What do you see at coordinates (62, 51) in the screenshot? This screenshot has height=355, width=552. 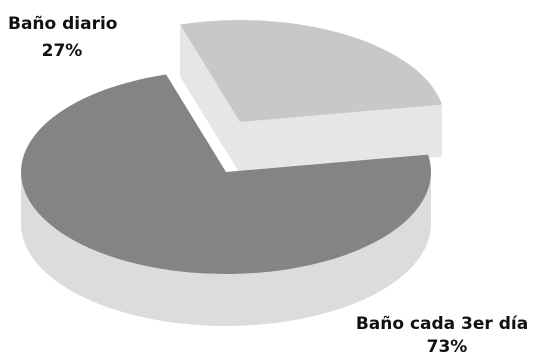 I see `value-label-bano-diario: 27%` at bounding box center [62, 51].